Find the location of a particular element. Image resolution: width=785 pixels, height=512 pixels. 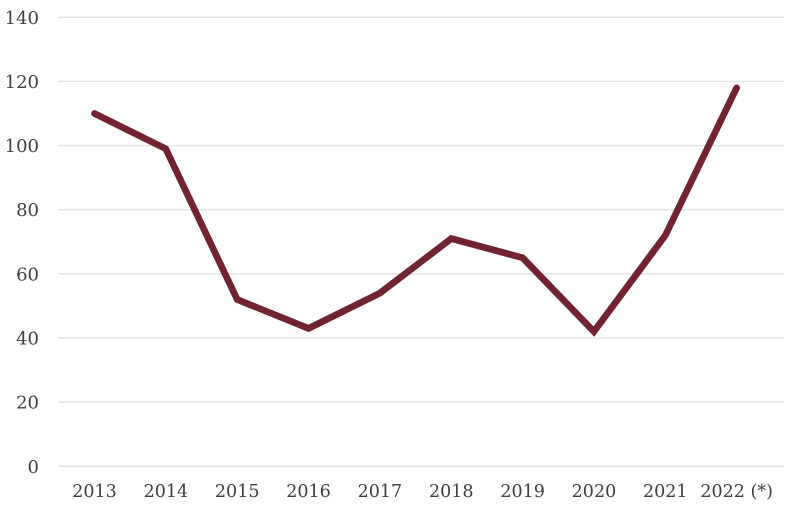

x-axis-tick-label: 2018 is located at coordinates (451, 492).